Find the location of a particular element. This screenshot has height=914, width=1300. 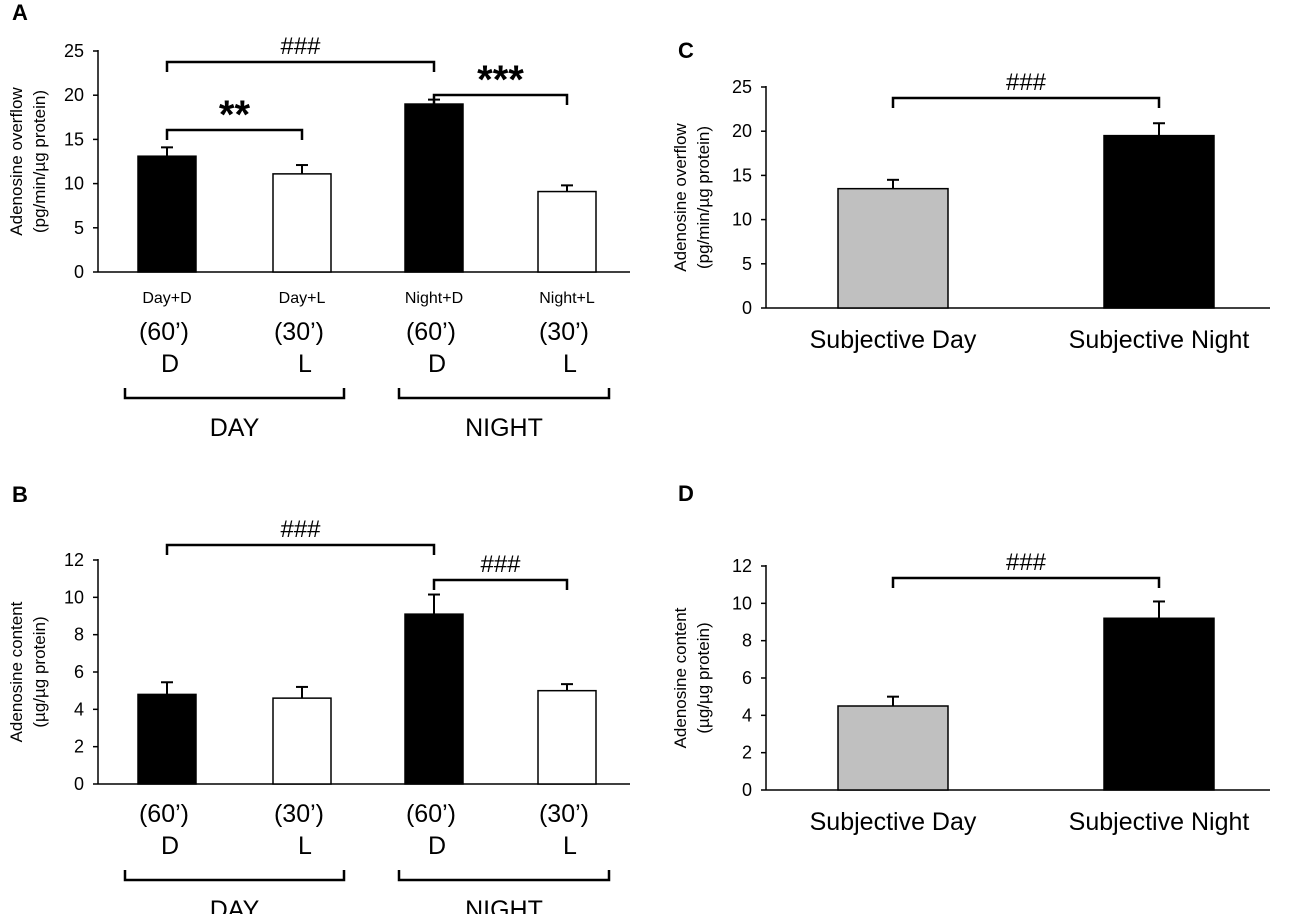

panel-letter: C is located at coordinates (686, 50).